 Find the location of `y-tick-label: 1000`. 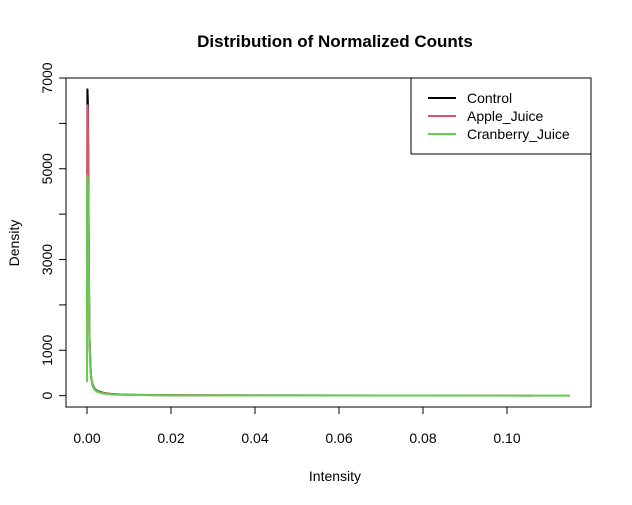

y-tick-label: 1000 is located at coordinates (47, 349).